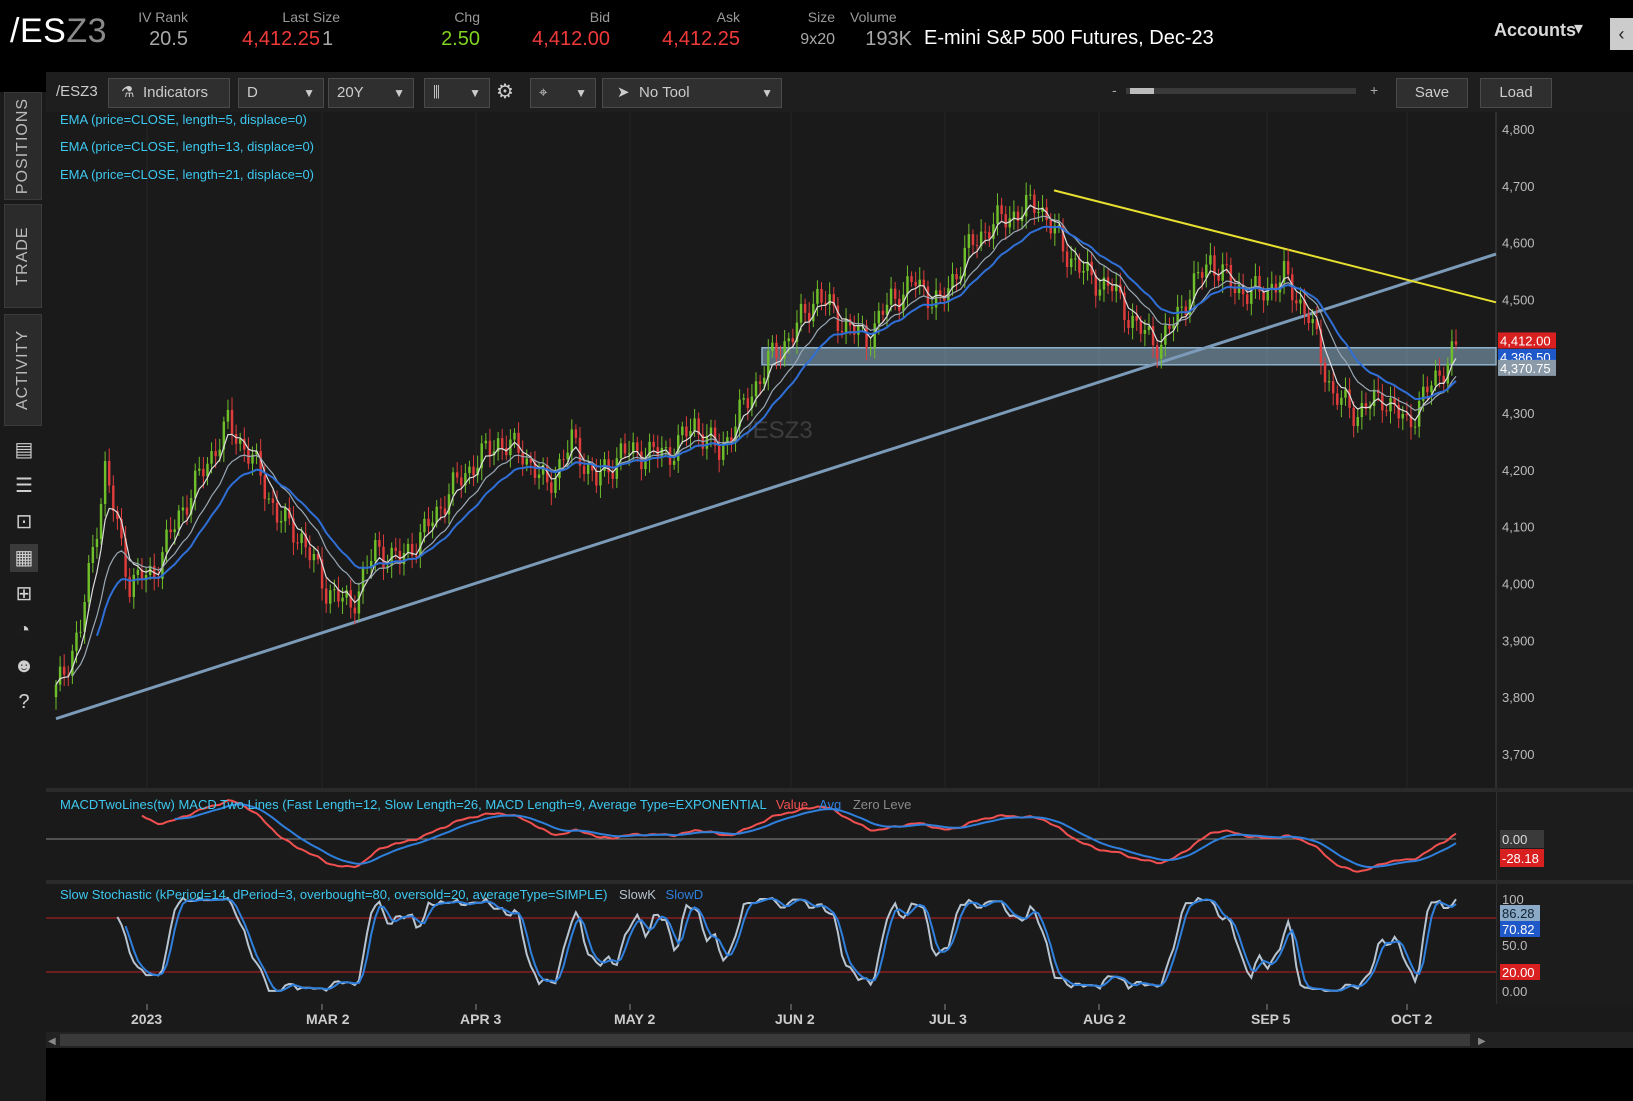  Describe the element at coordinates (436, 92) in the screenshot. I see `candle-icon: ⫼` at that location.